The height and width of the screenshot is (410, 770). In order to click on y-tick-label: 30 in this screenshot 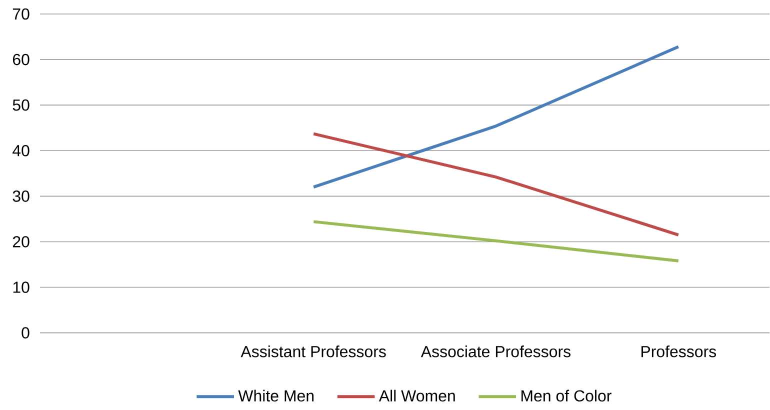, I will do `click(21, 196)`.